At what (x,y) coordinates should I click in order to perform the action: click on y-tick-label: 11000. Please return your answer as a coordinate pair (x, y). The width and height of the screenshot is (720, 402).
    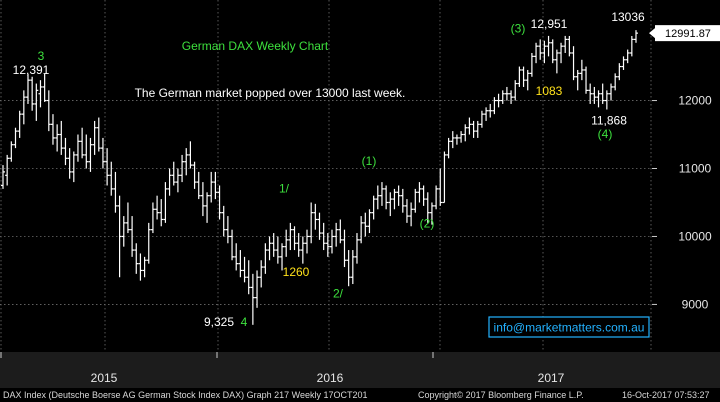
    Looking at the image, I should click on (695, 169).